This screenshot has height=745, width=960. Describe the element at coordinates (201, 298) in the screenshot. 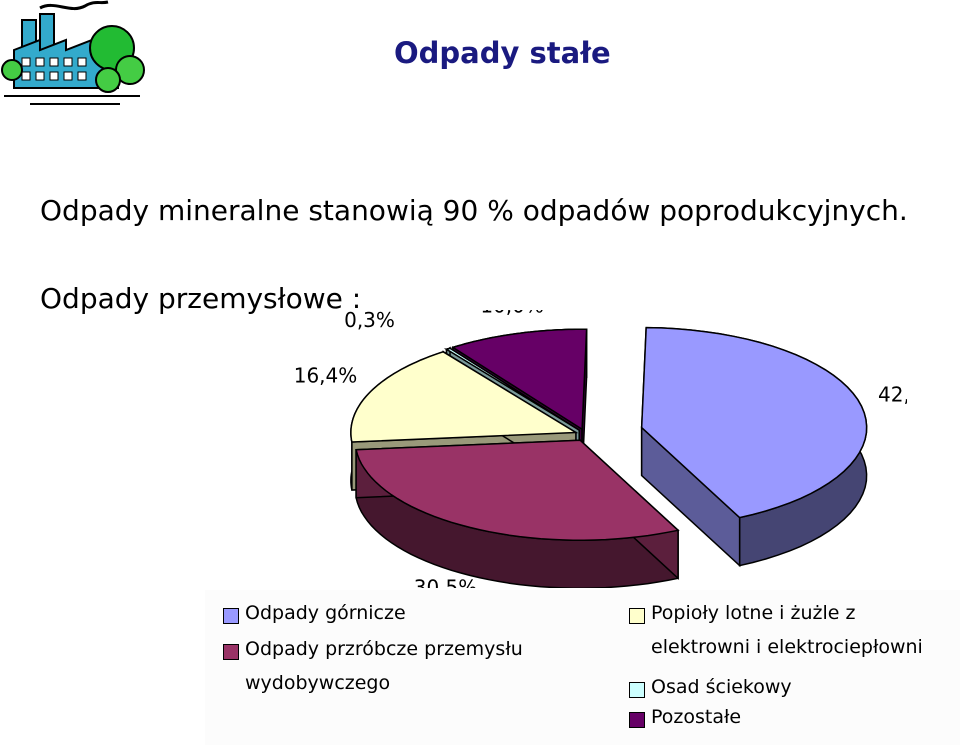

I see `body-text-line-2: Odpady przemysłowe :` at that location.